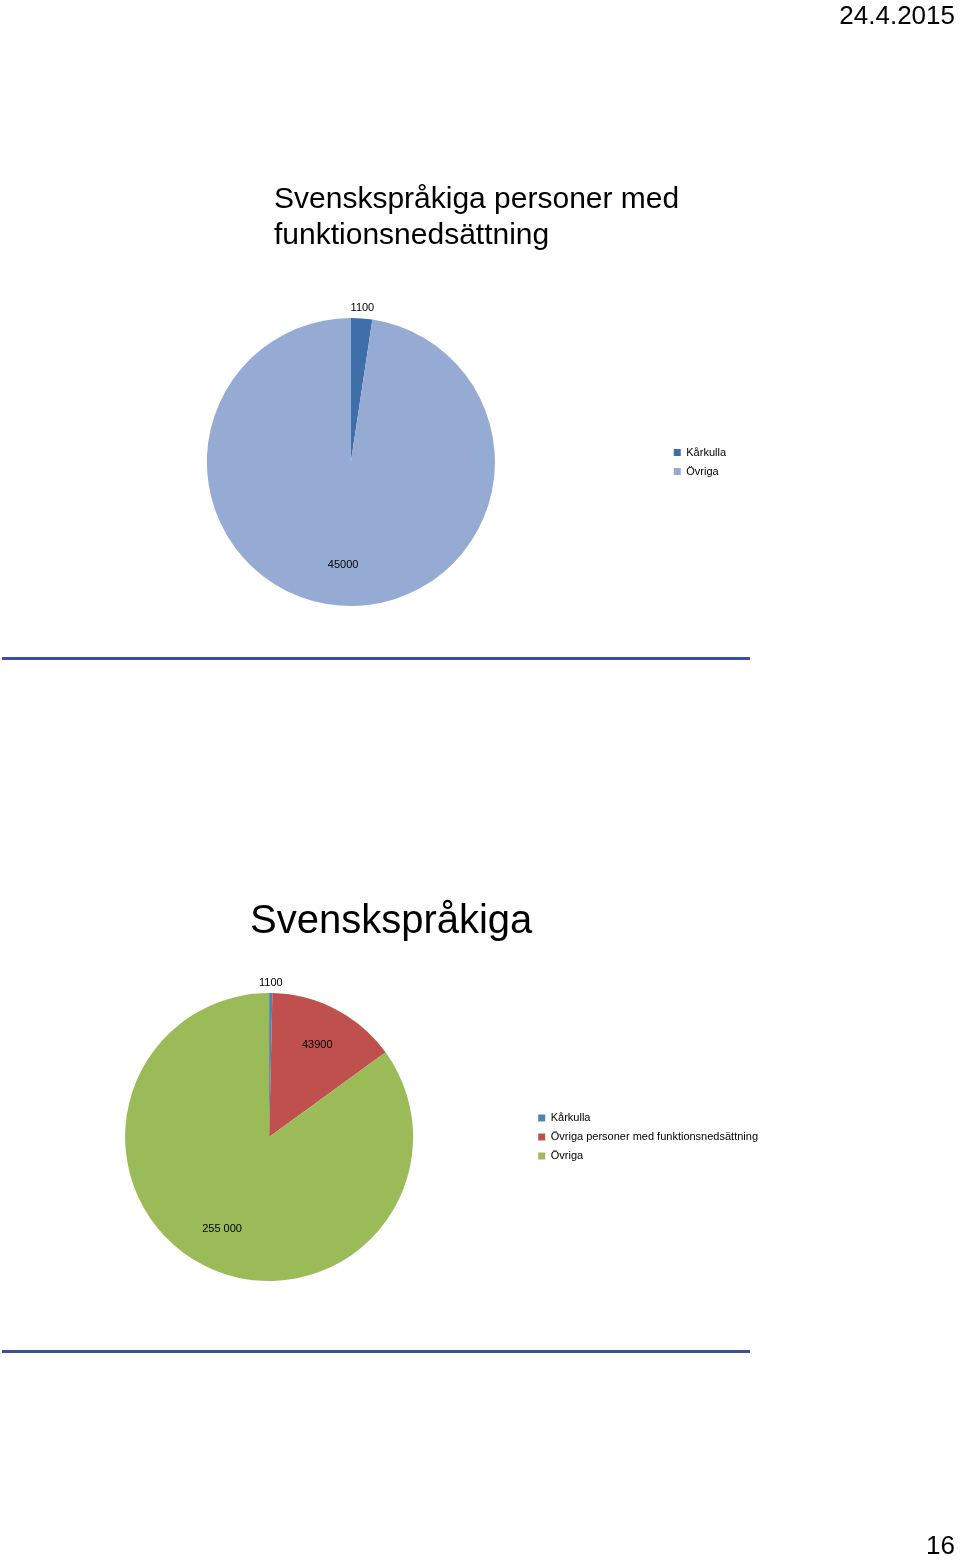 This screenshot has width=960, height=1567. What do you see at coordinates (317, 1044) in the screenshot?
I see `data-label: 43900` at bounding box center [317, 1044].